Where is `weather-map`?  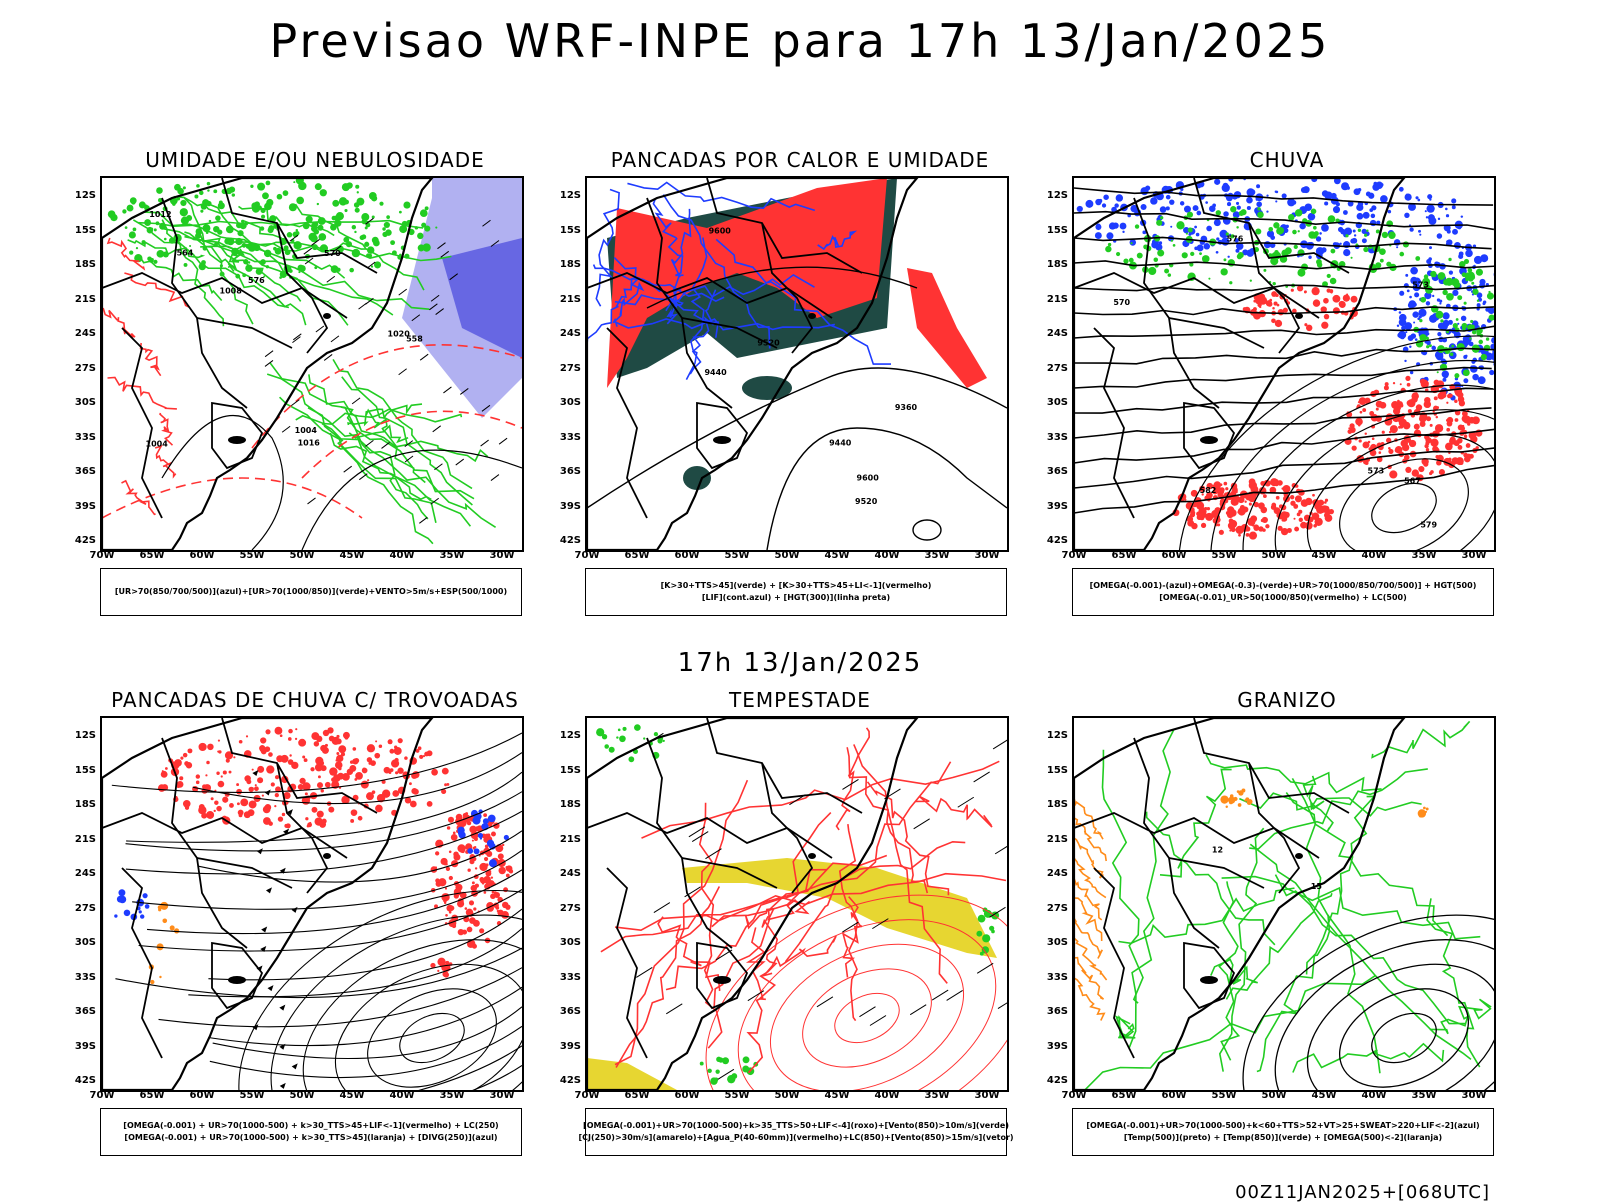 weather-map is located at coordinates (797, 904).